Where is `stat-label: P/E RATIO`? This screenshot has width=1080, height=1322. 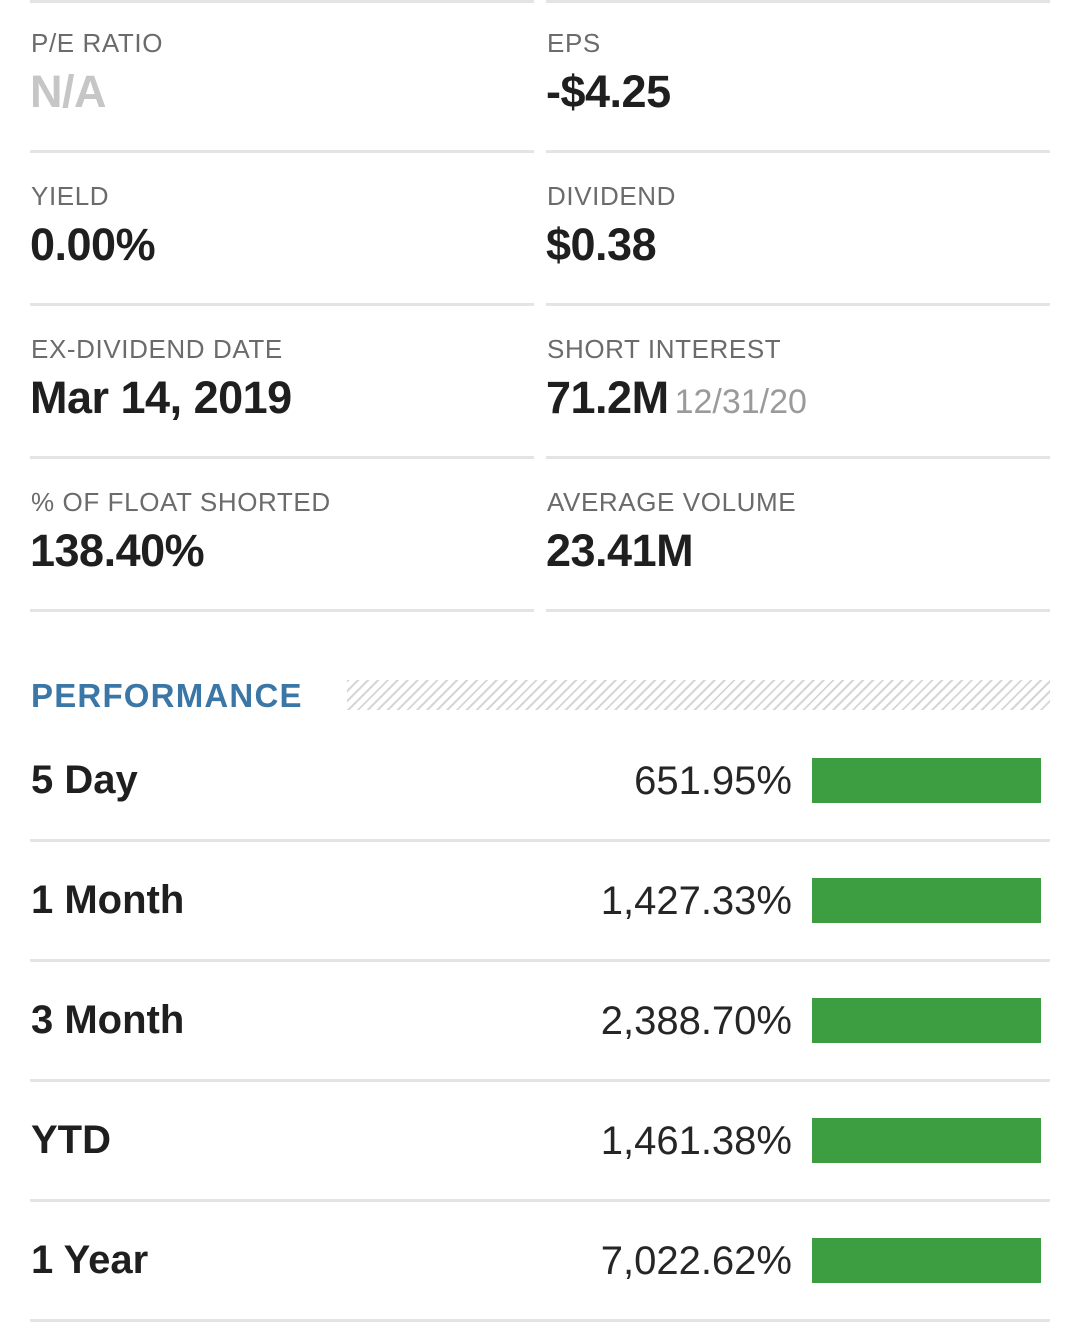 stat-label: P/E RATIO is located at coordinates (97, 43).